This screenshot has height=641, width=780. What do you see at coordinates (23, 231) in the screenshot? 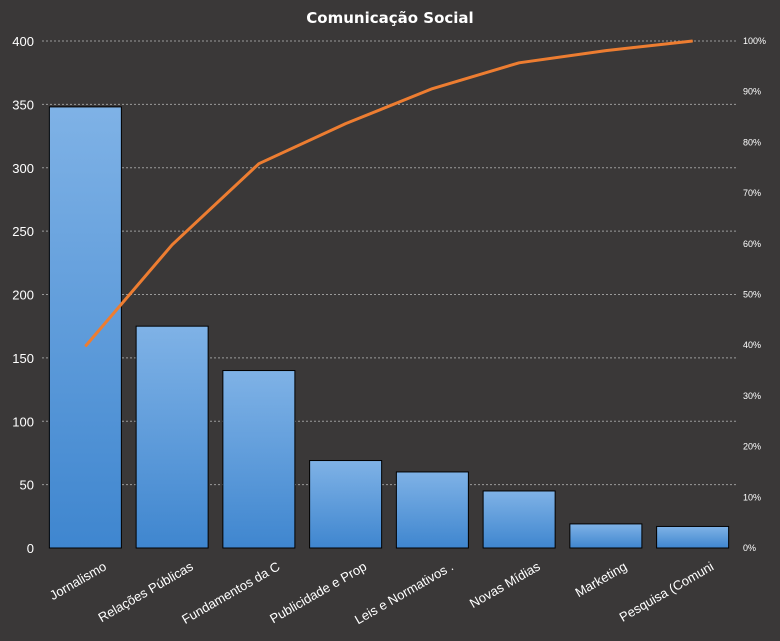
I see `y-left-tick-label: 250` at bounding box center [23, 231].